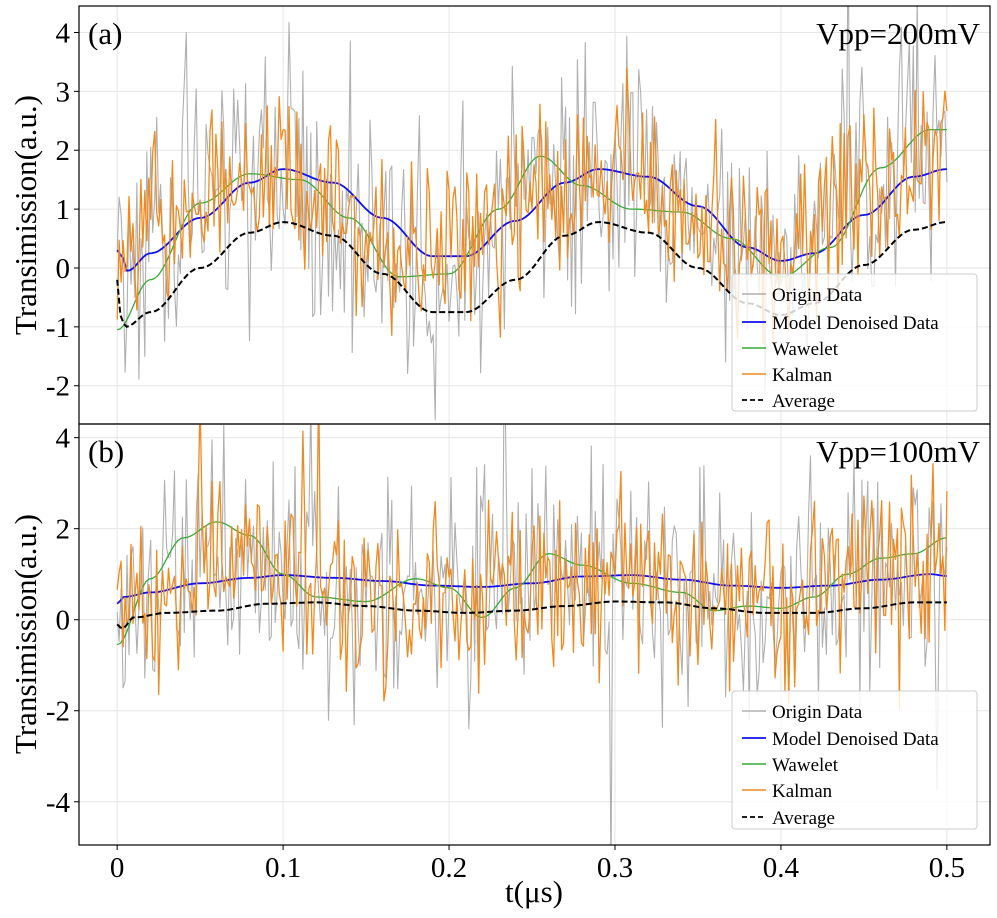 This screenshot has height=918, width=997. I want to click on legend-label-kalman-b: Kalman, so click(802, 791).